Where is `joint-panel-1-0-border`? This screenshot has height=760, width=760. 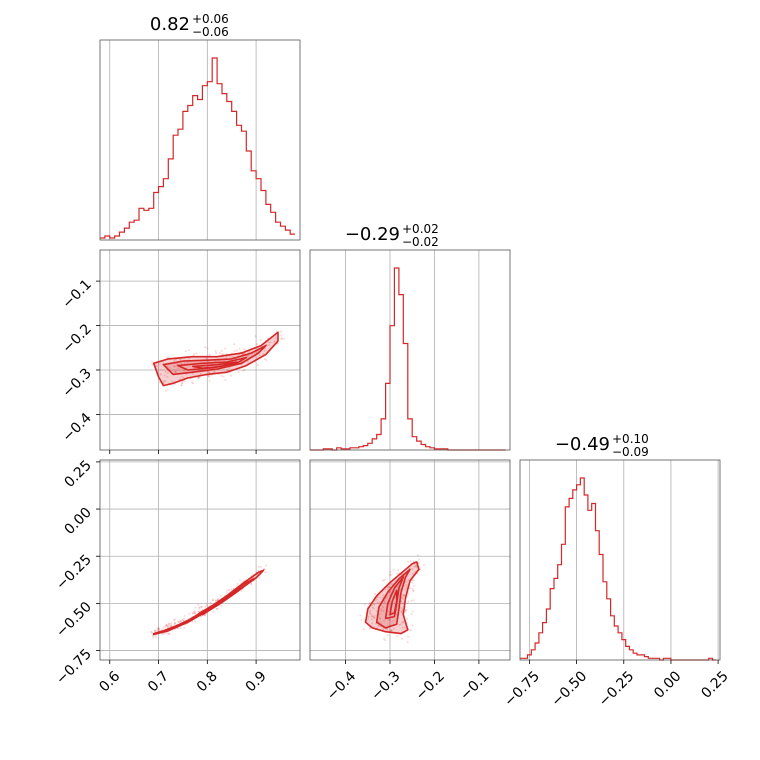
joint-panel-1-0-border is located at coordinates (200, 350).